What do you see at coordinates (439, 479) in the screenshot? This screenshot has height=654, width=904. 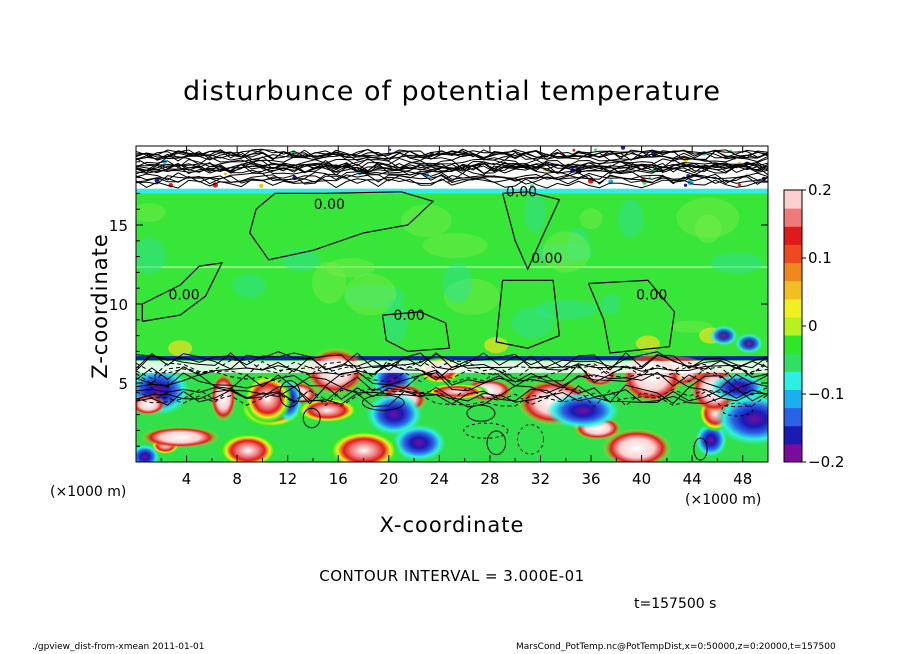 I see `x-tick-label: 24` at bounding box center [439, 479].